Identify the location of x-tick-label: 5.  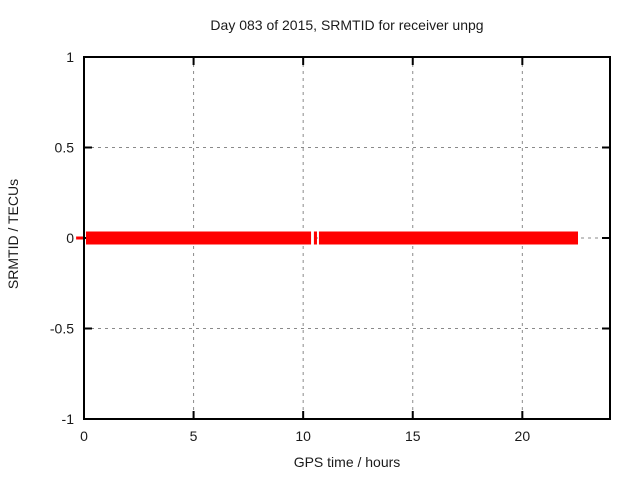
(194, 436).